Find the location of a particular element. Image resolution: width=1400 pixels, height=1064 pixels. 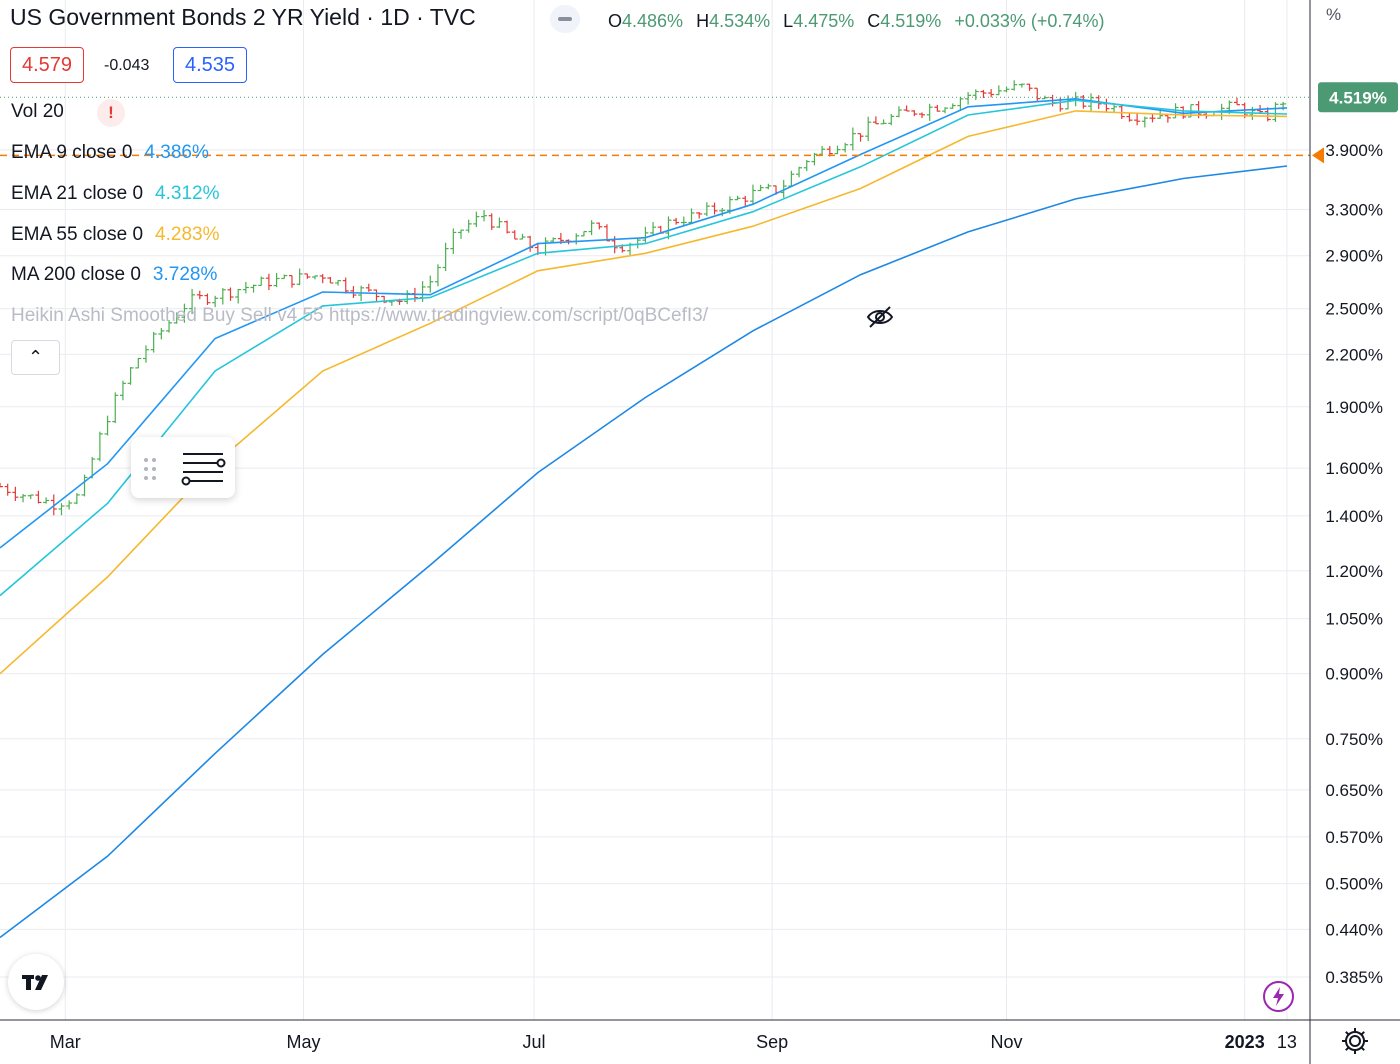

price-axis-unit: % is located at coordinates (1334, 14).